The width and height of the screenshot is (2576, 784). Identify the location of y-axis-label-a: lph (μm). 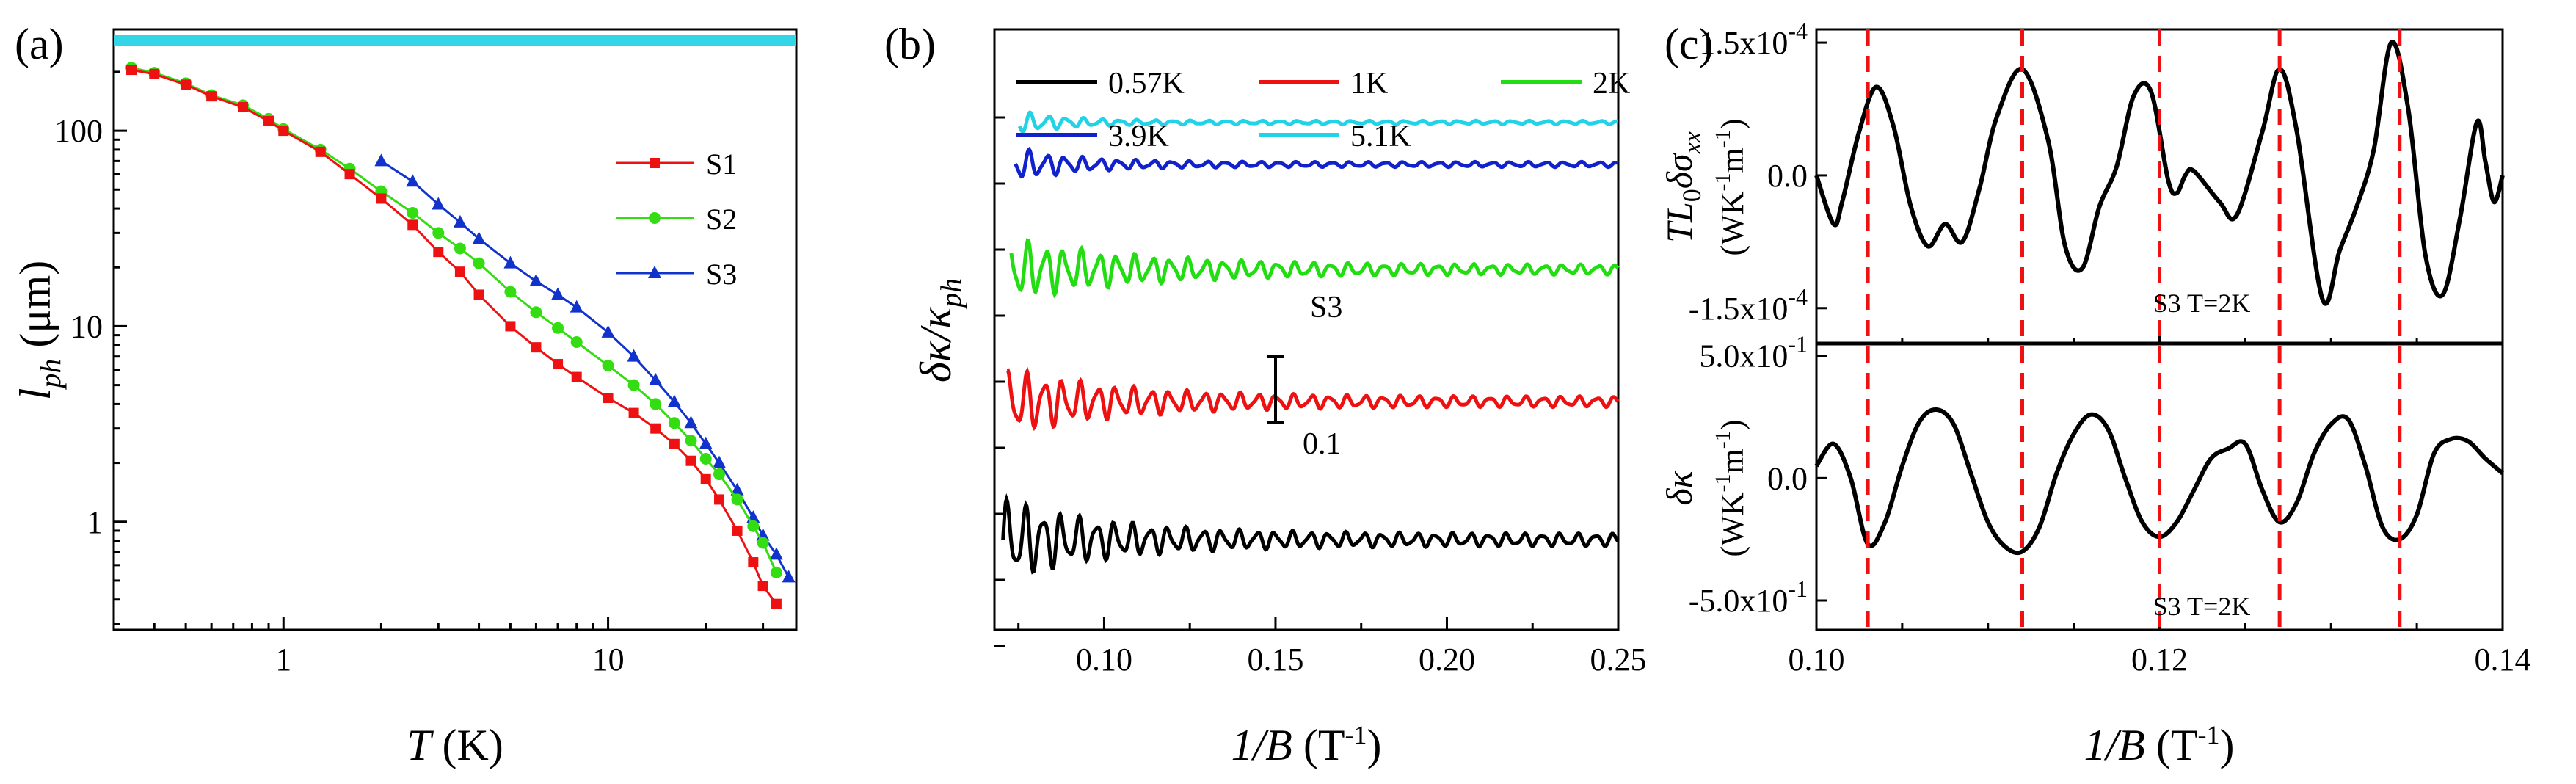
(39, 330).